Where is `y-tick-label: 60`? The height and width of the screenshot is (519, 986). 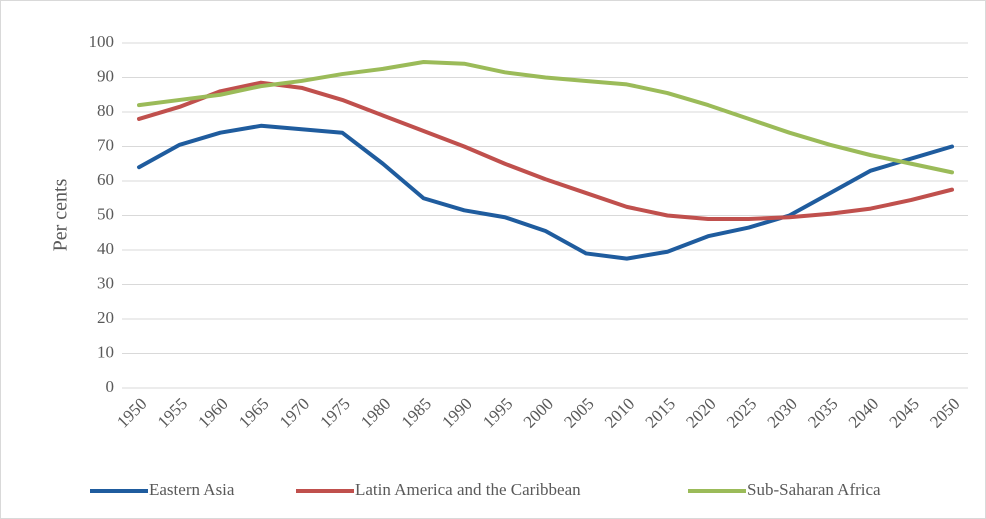
y-tick-label: 60 is located at coordinates (105, 179).